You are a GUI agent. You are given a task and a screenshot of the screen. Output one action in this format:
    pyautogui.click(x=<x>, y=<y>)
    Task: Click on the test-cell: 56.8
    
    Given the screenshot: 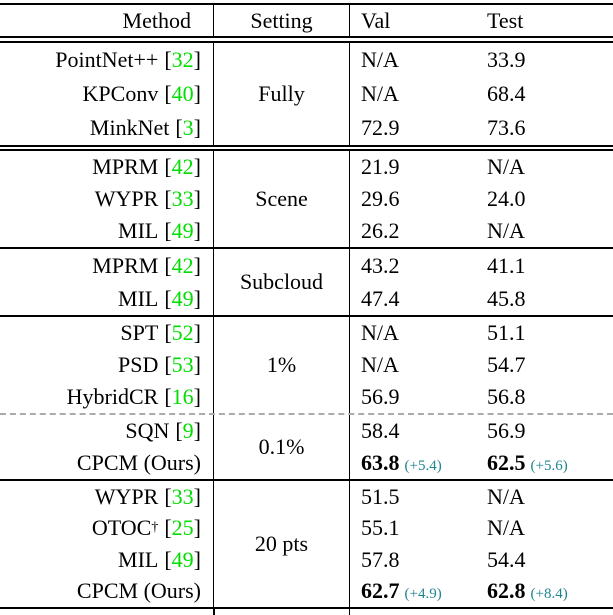 What is the action you would take?
    pyautogui.click(x=506, y=396)
    